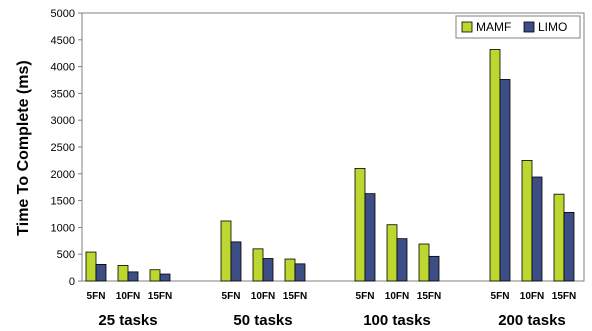 This screenshot has height=331, width=592. I want to click on x-group-label: 50 tasks, so click(262, 320).